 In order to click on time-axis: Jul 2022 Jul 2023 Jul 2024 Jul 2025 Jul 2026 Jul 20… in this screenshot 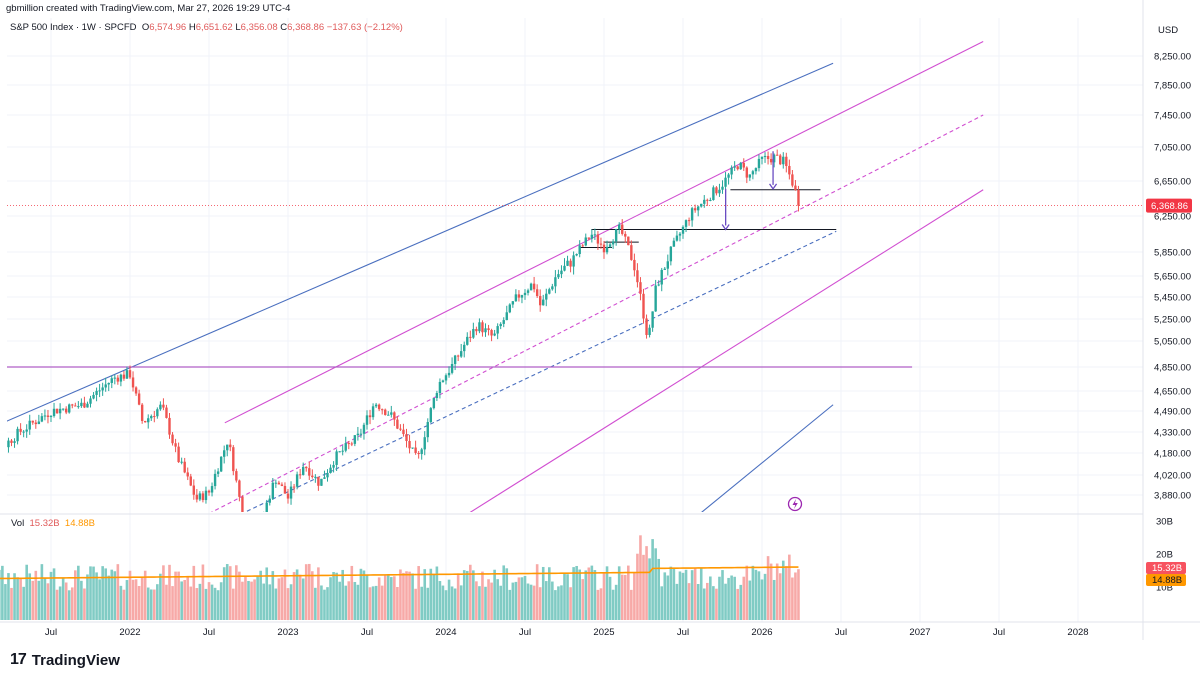, I will do `click(567, 632)`.